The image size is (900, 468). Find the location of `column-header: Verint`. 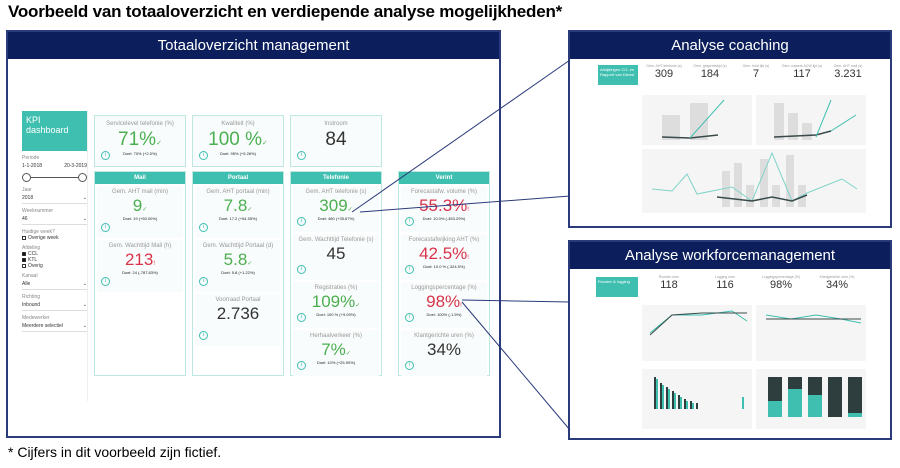

column-header: Verint is located at coordinates (444, 178).